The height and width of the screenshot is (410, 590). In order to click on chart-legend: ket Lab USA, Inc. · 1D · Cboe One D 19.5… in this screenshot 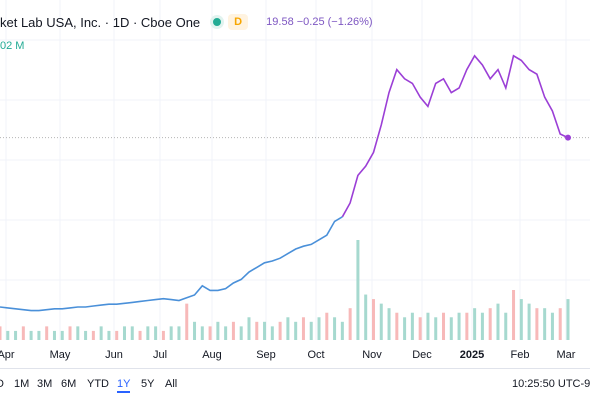, I will do `click(186, 22)`.